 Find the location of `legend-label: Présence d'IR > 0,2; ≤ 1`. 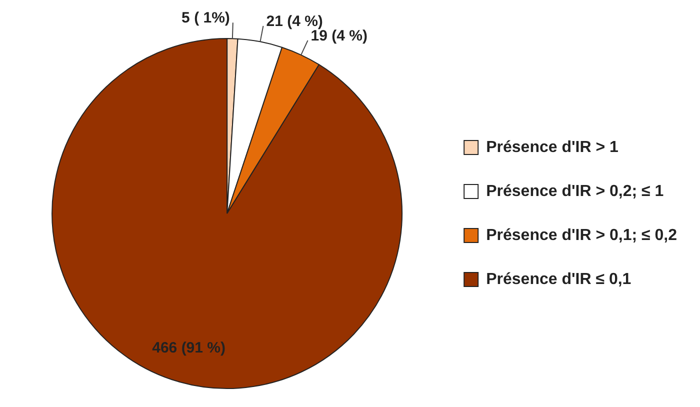

legend-label: Présence d'IR > 0,2; ≤ 1 is located at coordinates (575, 191).